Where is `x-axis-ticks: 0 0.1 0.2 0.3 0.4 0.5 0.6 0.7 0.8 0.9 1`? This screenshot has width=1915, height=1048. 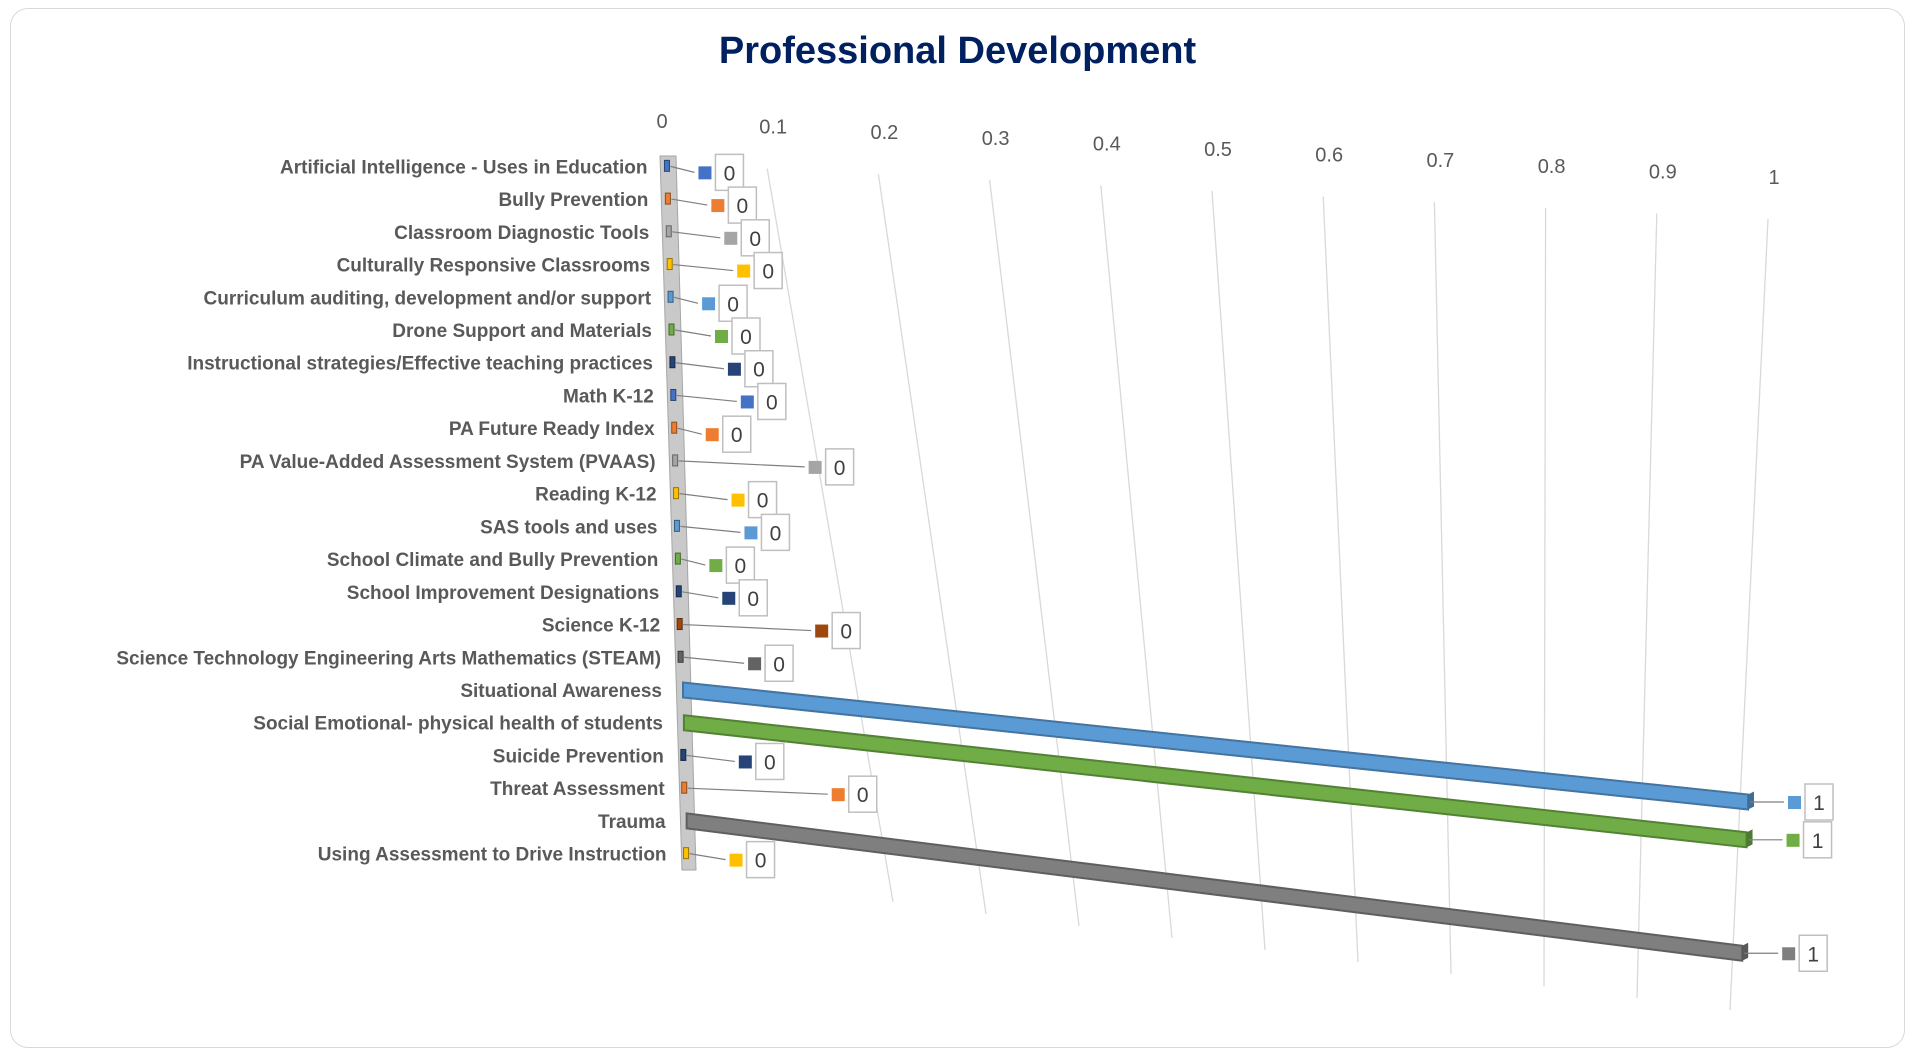 x-axis-ticks: 0 0.1 0.2 0.3 0.4 0.5 0.6 0.7 0.8 0.9 1 is located at coordinates (1217, 150).